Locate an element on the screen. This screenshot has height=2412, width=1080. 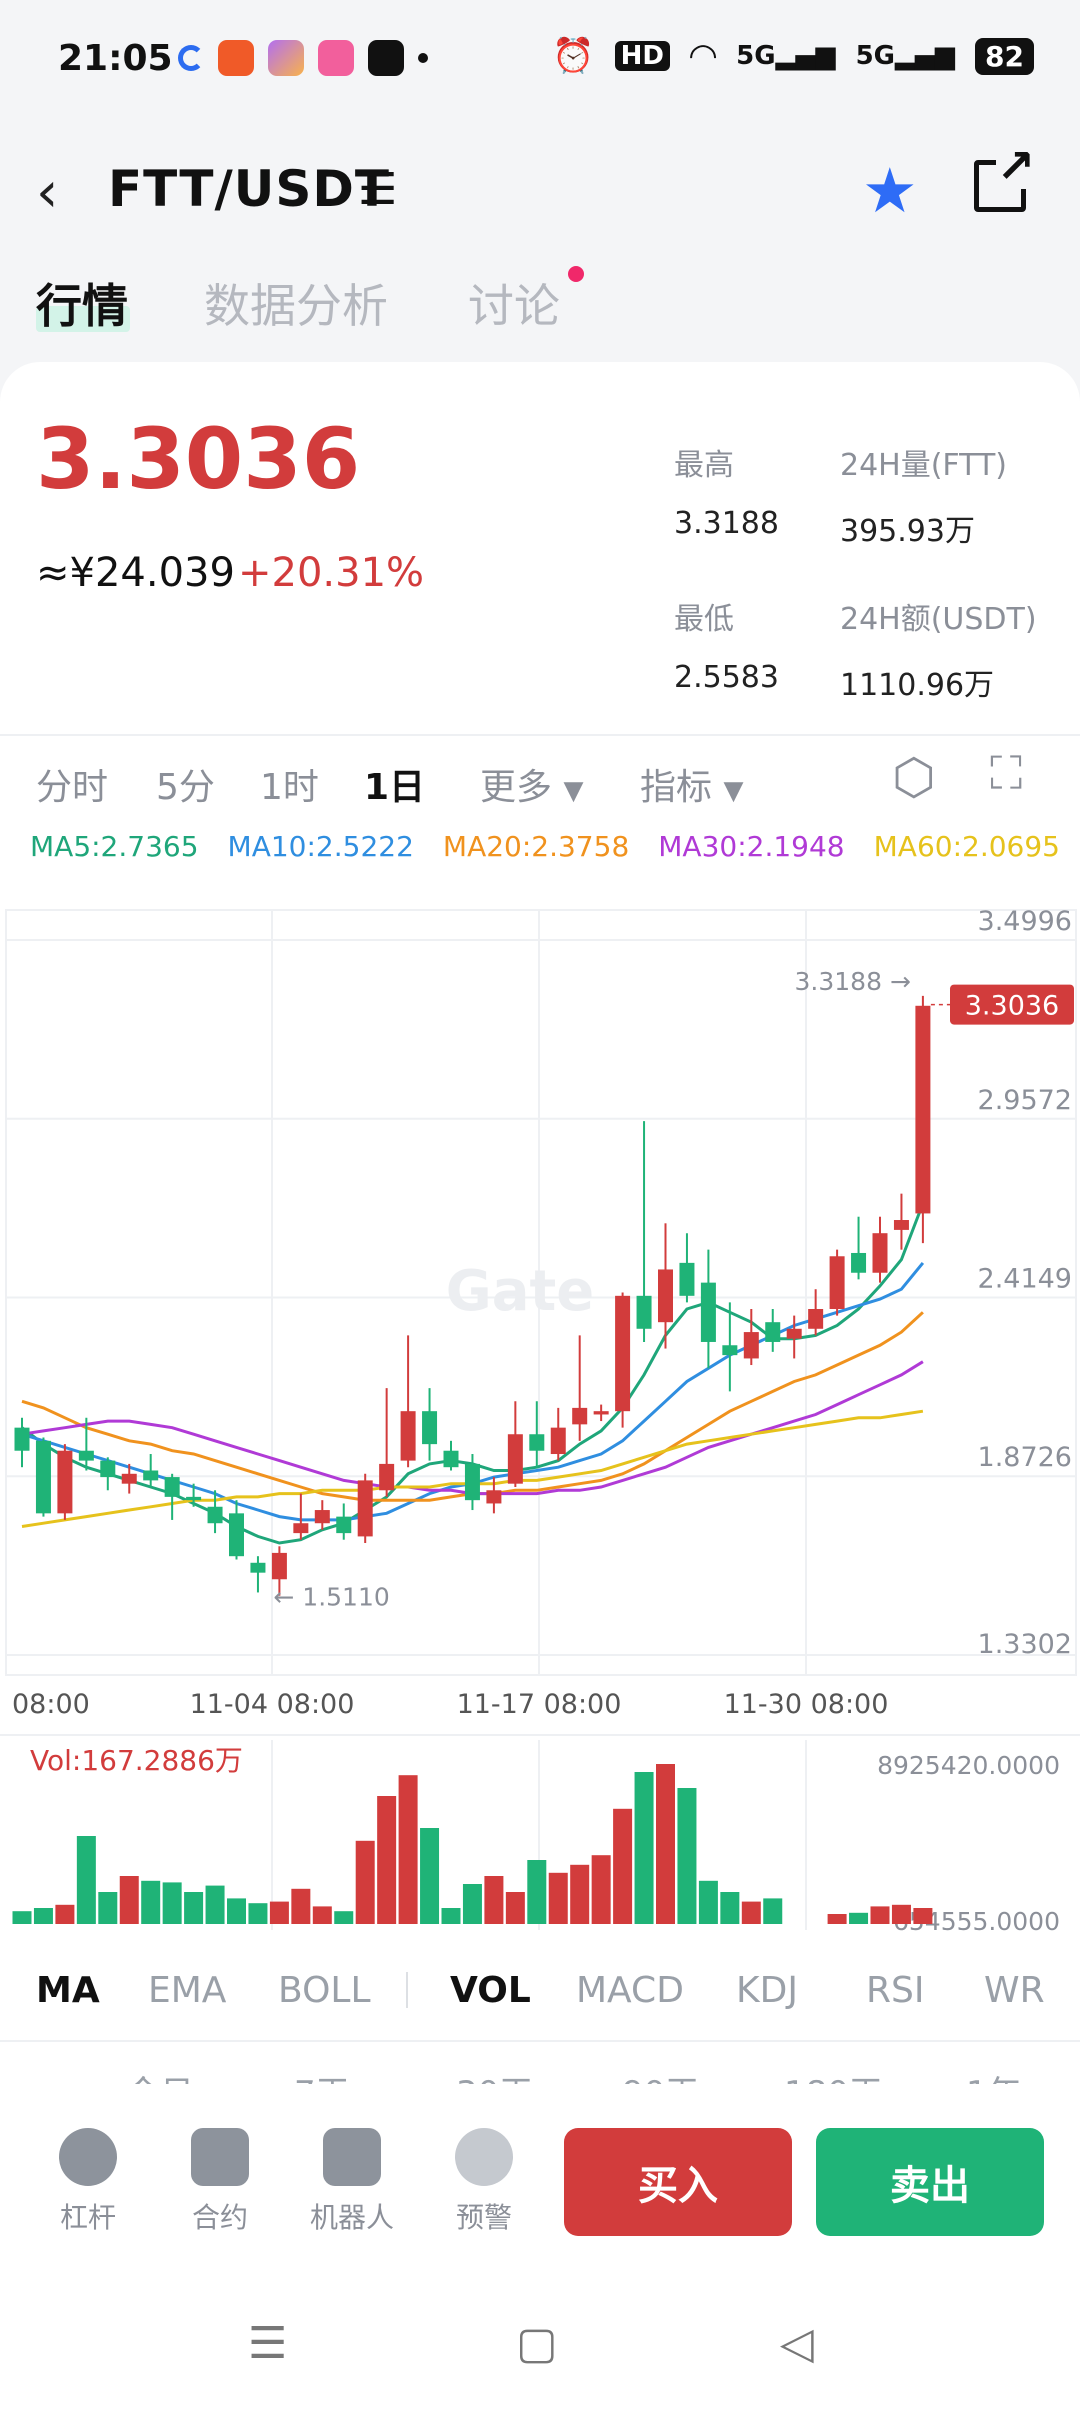
leverage-button: 杠杆 is located at coordinates (88, 2182).